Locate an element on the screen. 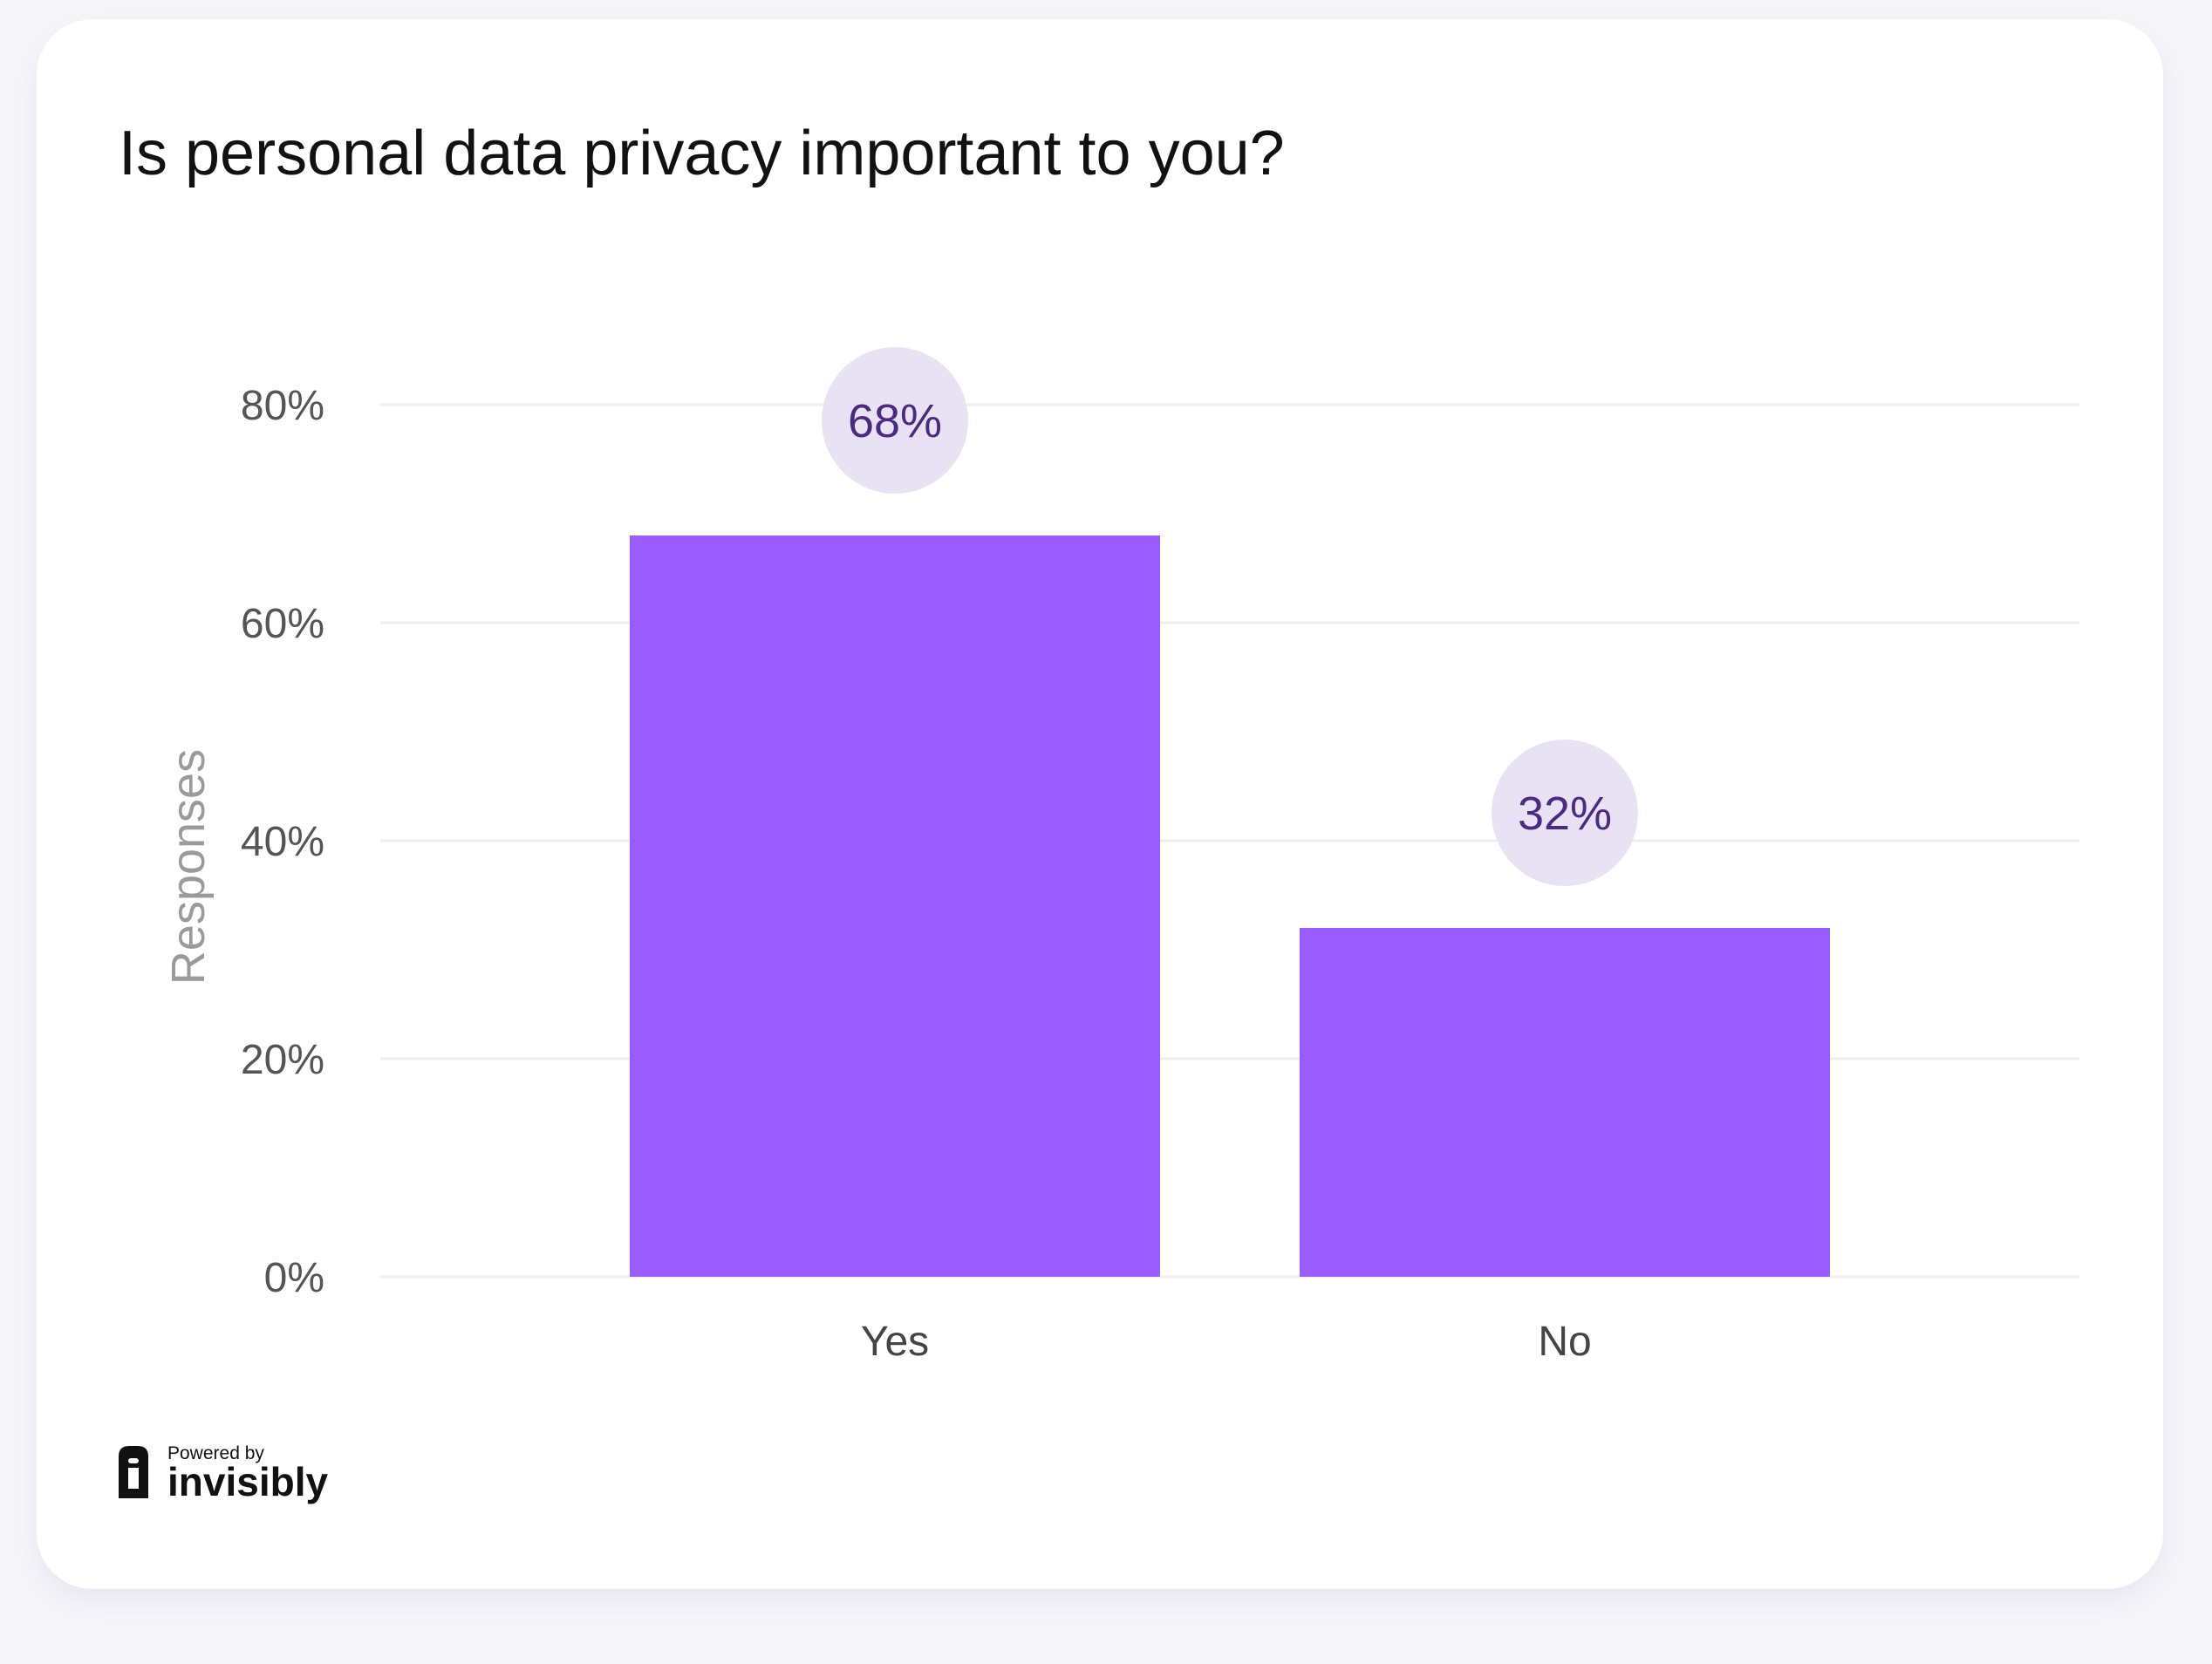  data-label-no: 32% is located at coordinates (1565, 814).